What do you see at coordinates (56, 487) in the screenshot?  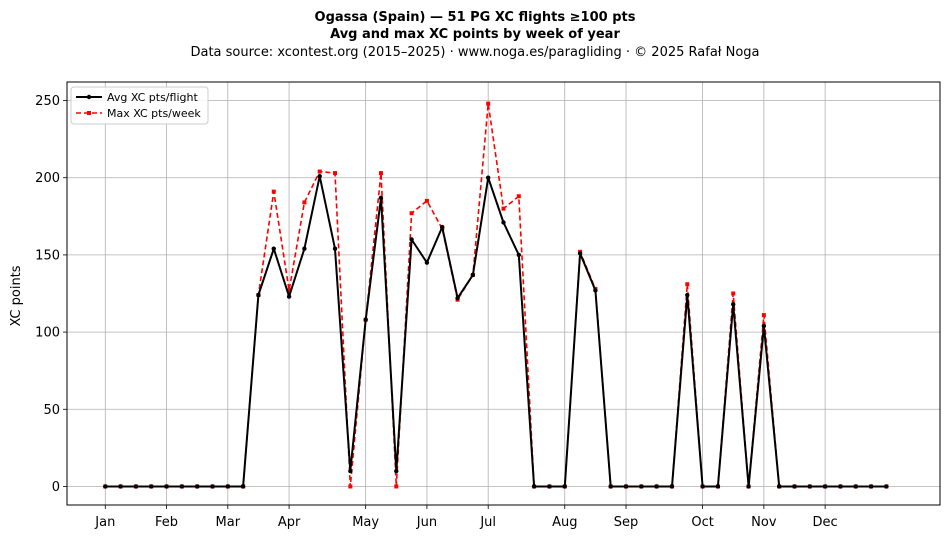 I see `y-tick-label: 0` at bounding box center [56, 487].